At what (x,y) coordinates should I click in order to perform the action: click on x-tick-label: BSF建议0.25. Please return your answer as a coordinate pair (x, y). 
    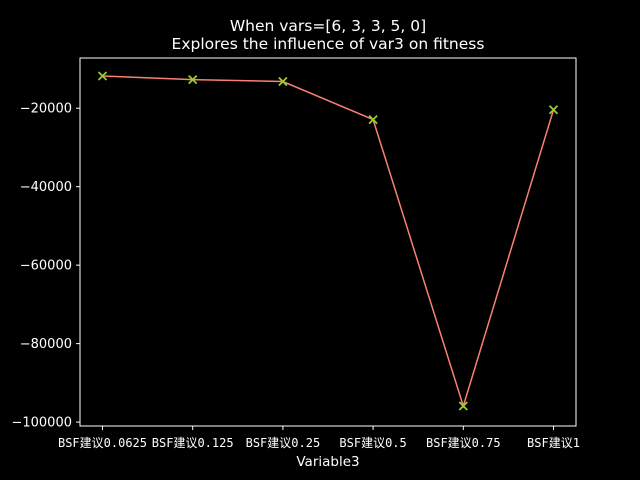
    Looking at the image, I should click on (283, 443).